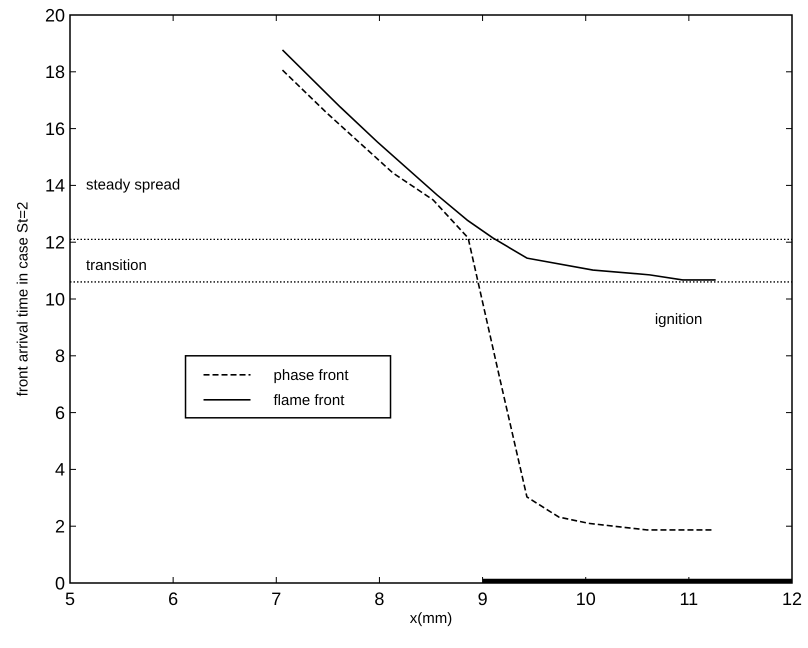 Image resolution: width=808 pixels, height=648 pixels. Describe the element at coordinates (54, 186) in the screenshot. I see `y-tick-label: 14` at that location.